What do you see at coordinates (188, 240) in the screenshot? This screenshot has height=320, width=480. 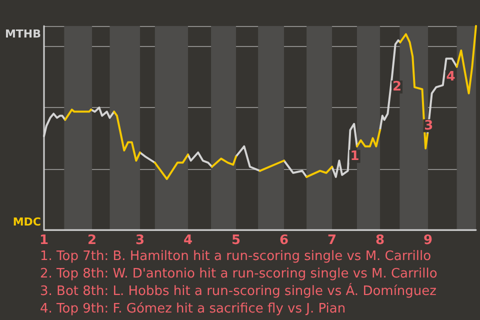 I see `x-tick-label: 4` at bounding box center [188, 240].